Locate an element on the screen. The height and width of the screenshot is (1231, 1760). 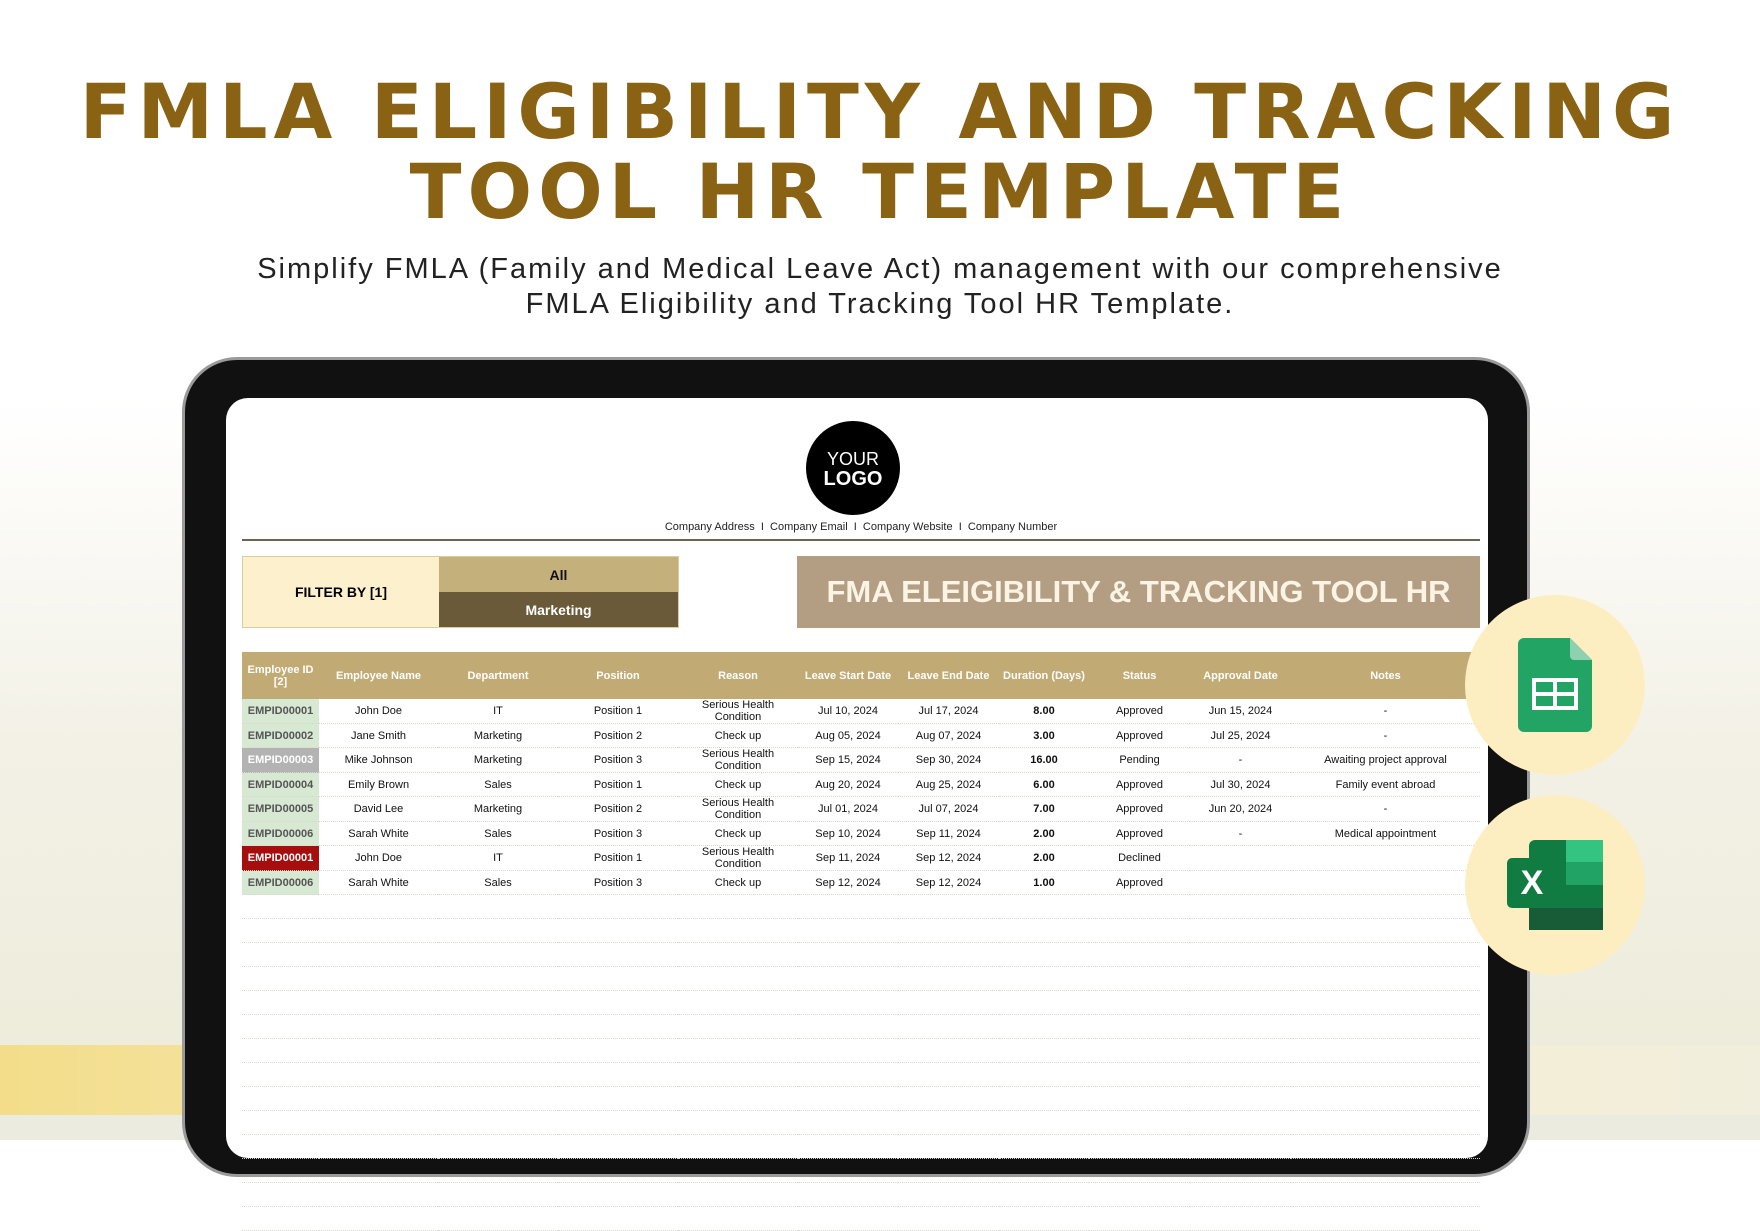
table-cell: Check up is located at coordinates (738, 833).